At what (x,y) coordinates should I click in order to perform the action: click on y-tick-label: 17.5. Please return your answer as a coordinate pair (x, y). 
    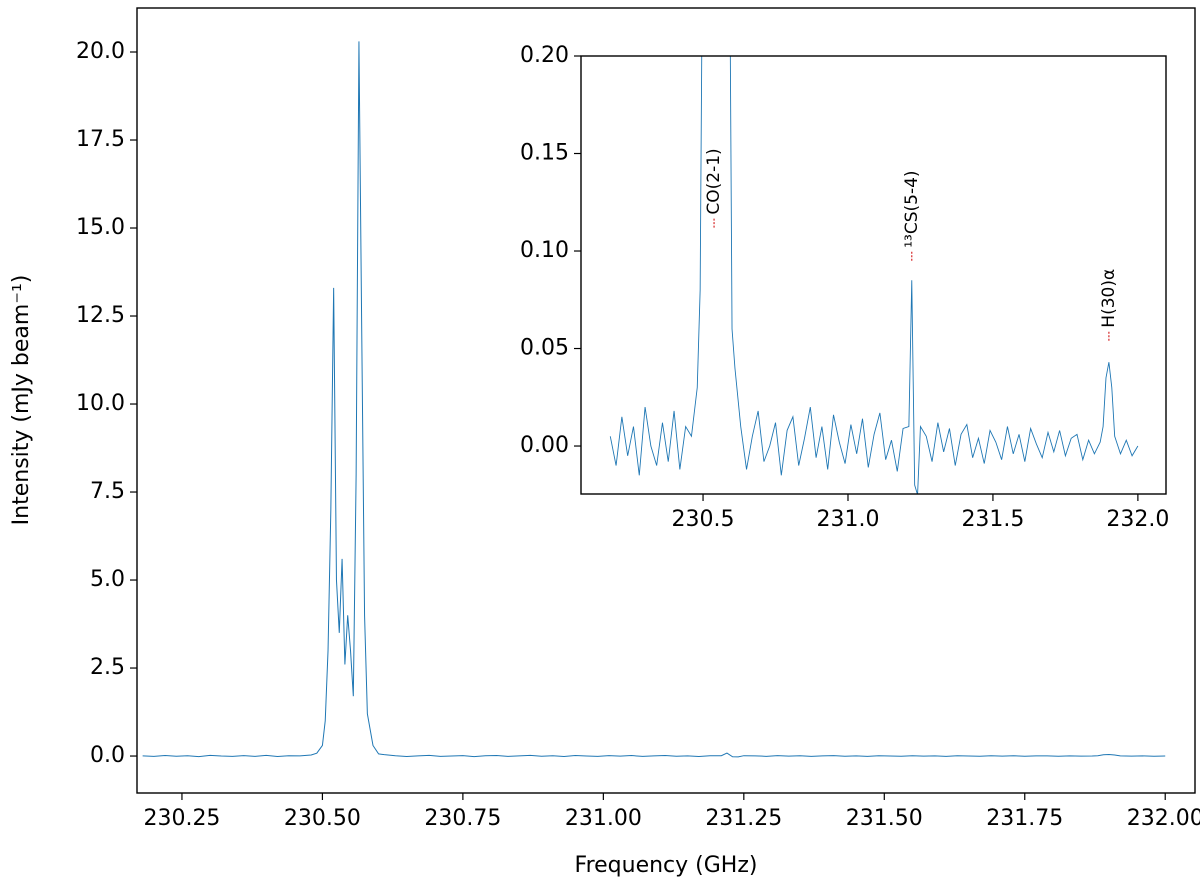
    Looking at the image, I should click on (100, 139).